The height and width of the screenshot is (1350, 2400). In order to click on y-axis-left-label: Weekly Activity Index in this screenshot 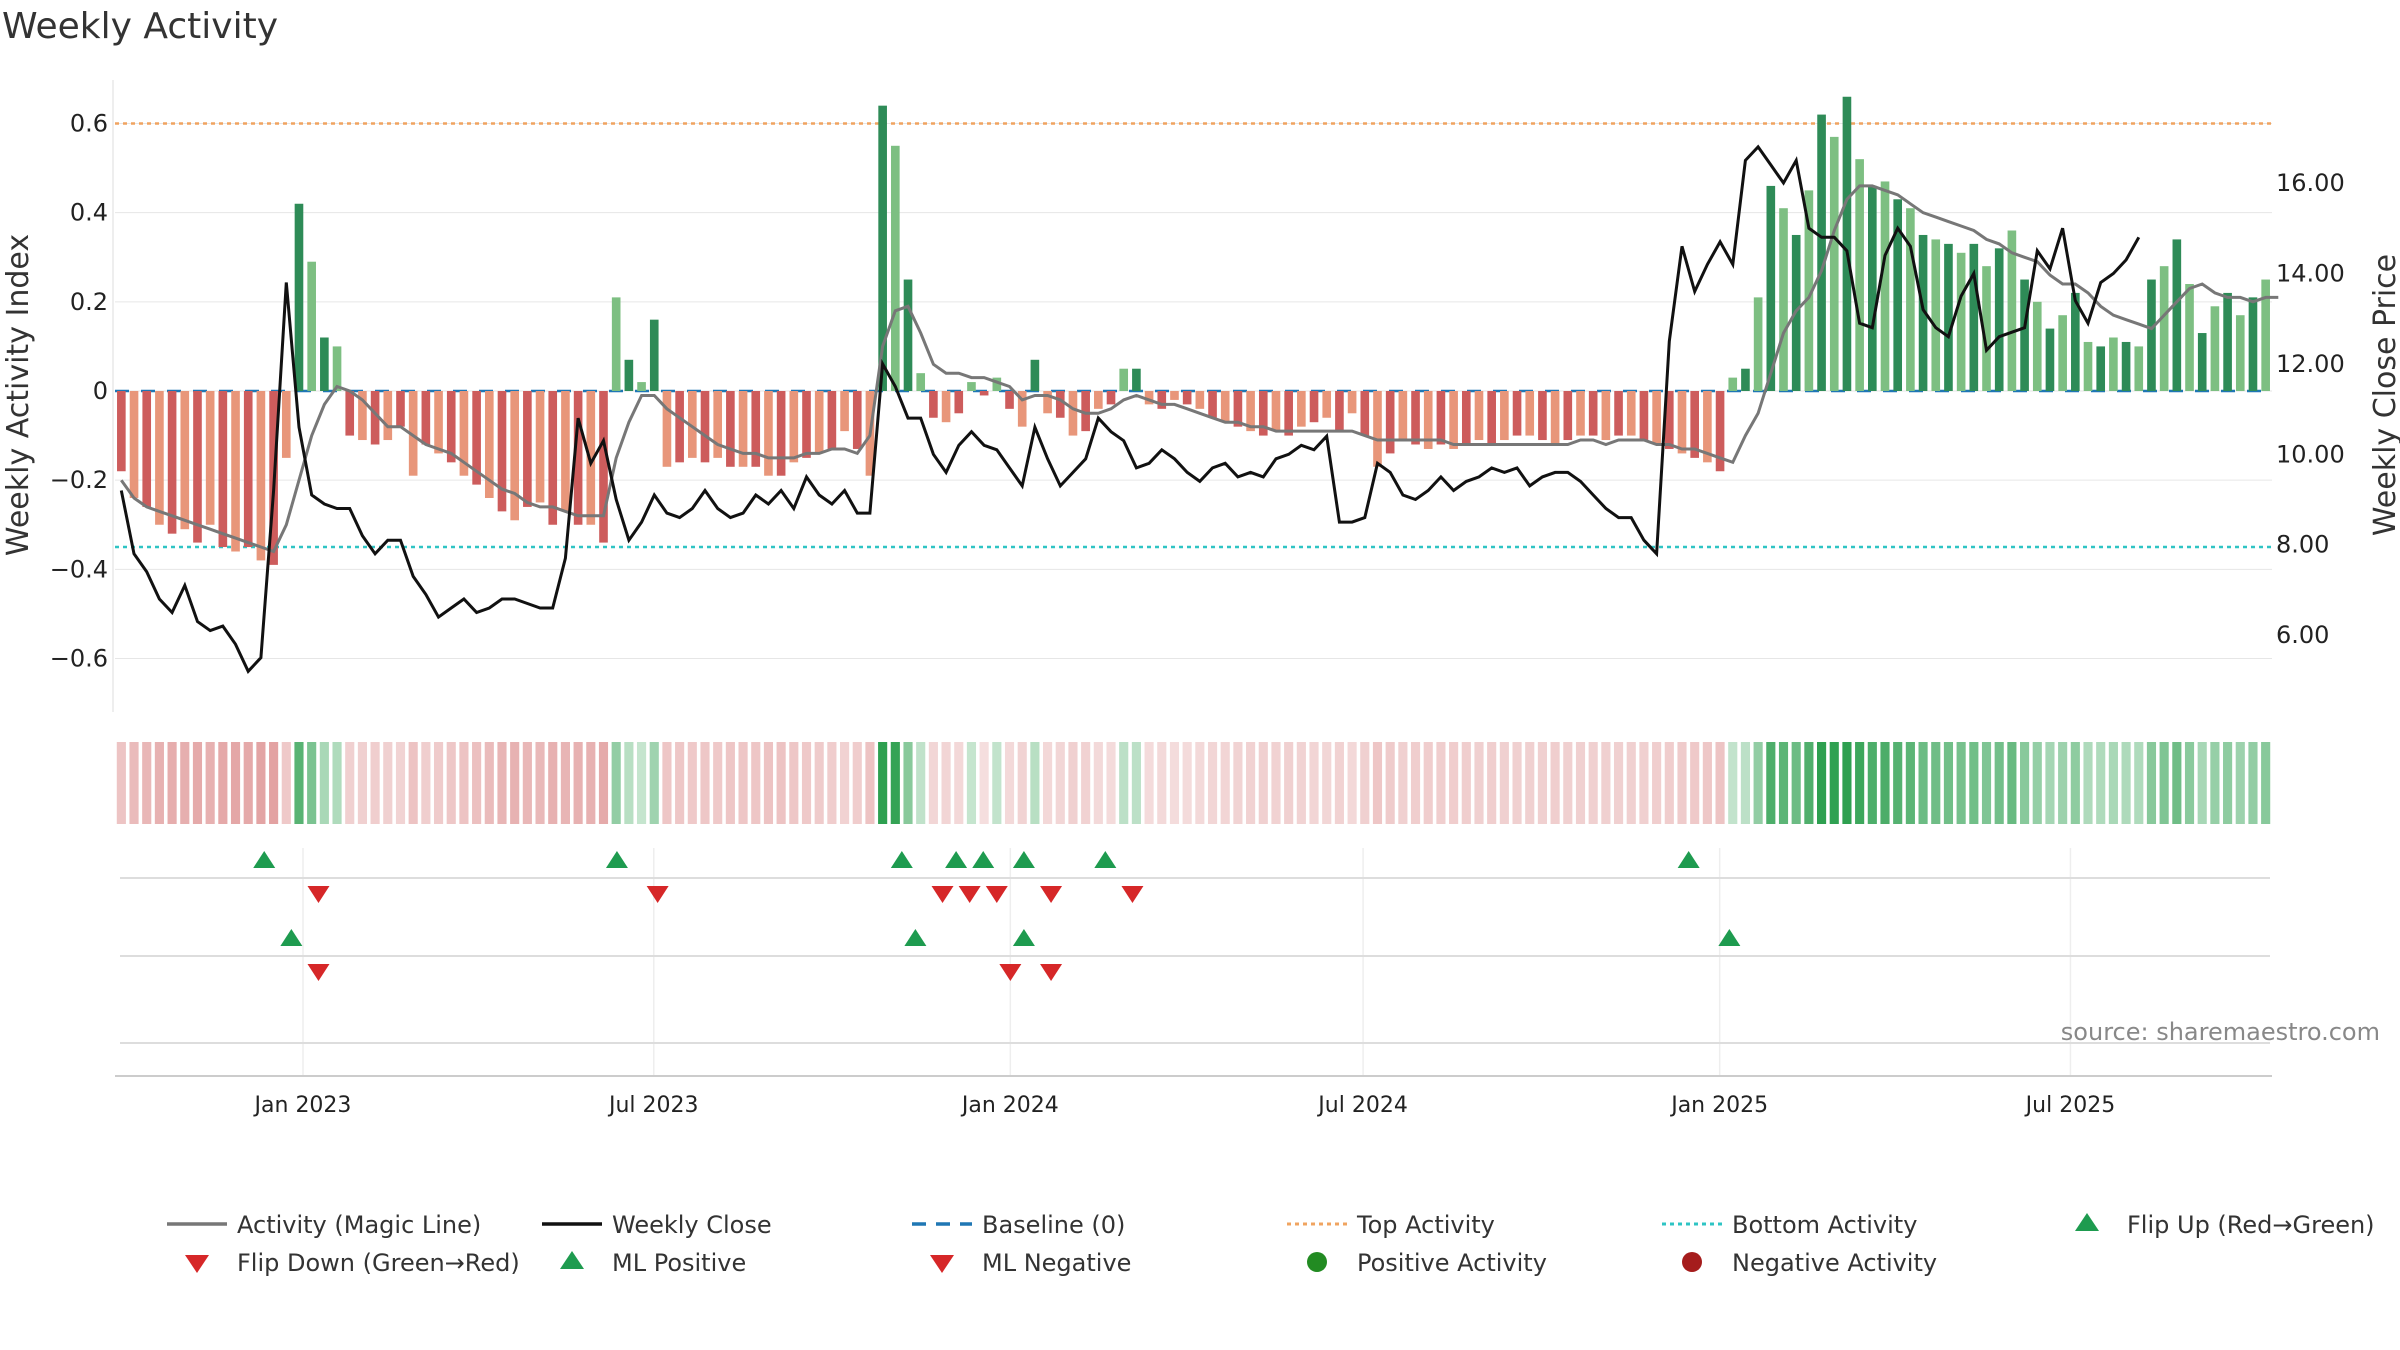, I will do `click(18, 395)`.